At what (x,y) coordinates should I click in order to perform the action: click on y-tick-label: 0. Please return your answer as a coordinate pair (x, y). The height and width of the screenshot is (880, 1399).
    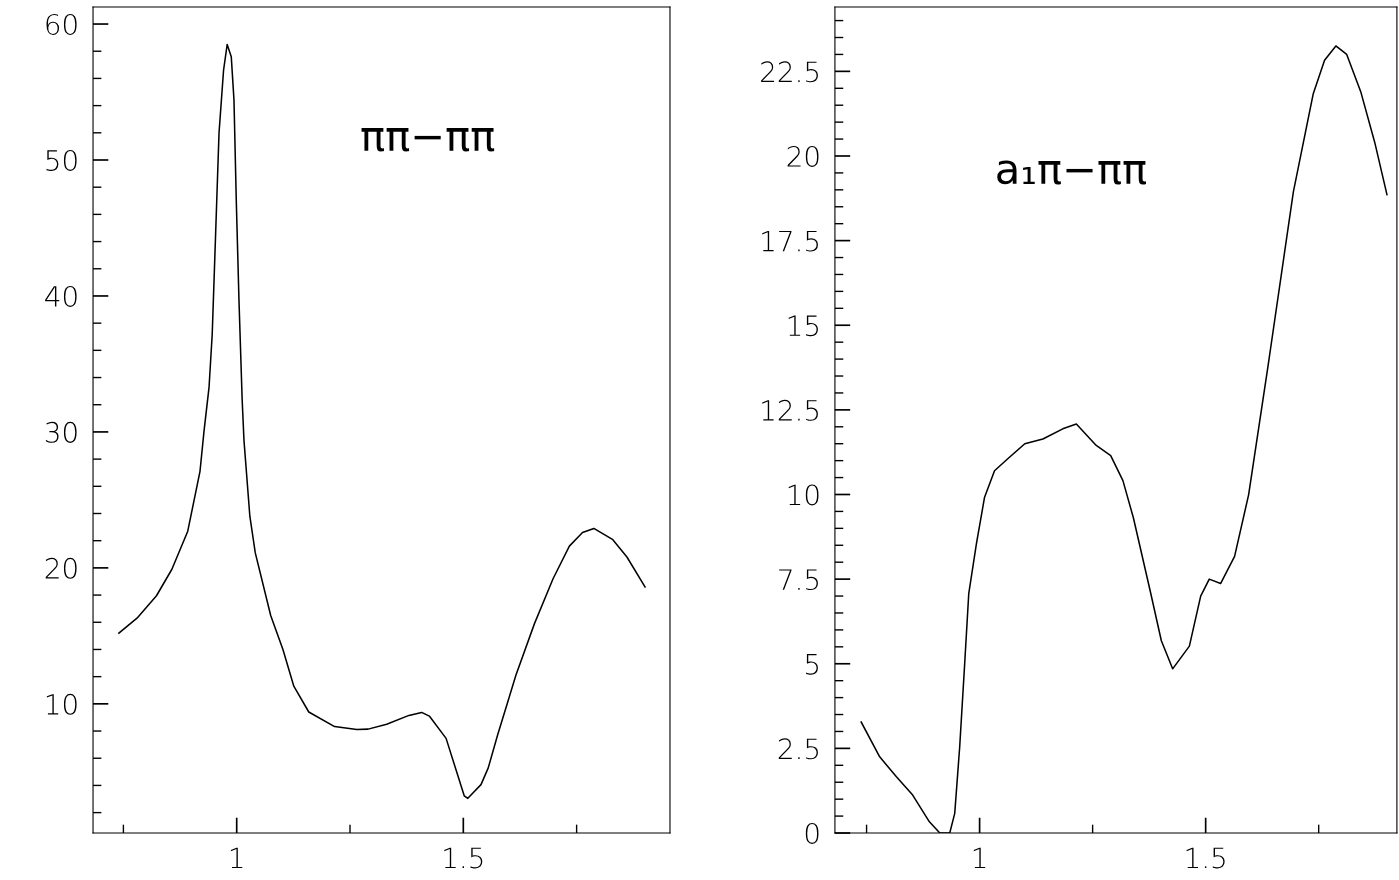
    Looking at the image, I should click on (812, 833).